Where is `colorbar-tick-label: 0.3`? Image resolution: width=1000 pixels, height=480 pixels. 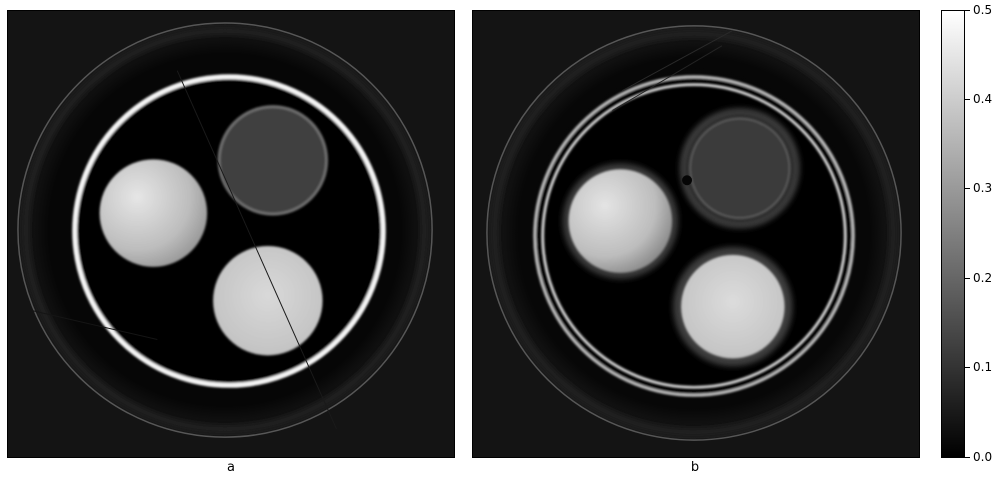 colorbar-tick-label: 0.3 is located at coordinates (982, 188).